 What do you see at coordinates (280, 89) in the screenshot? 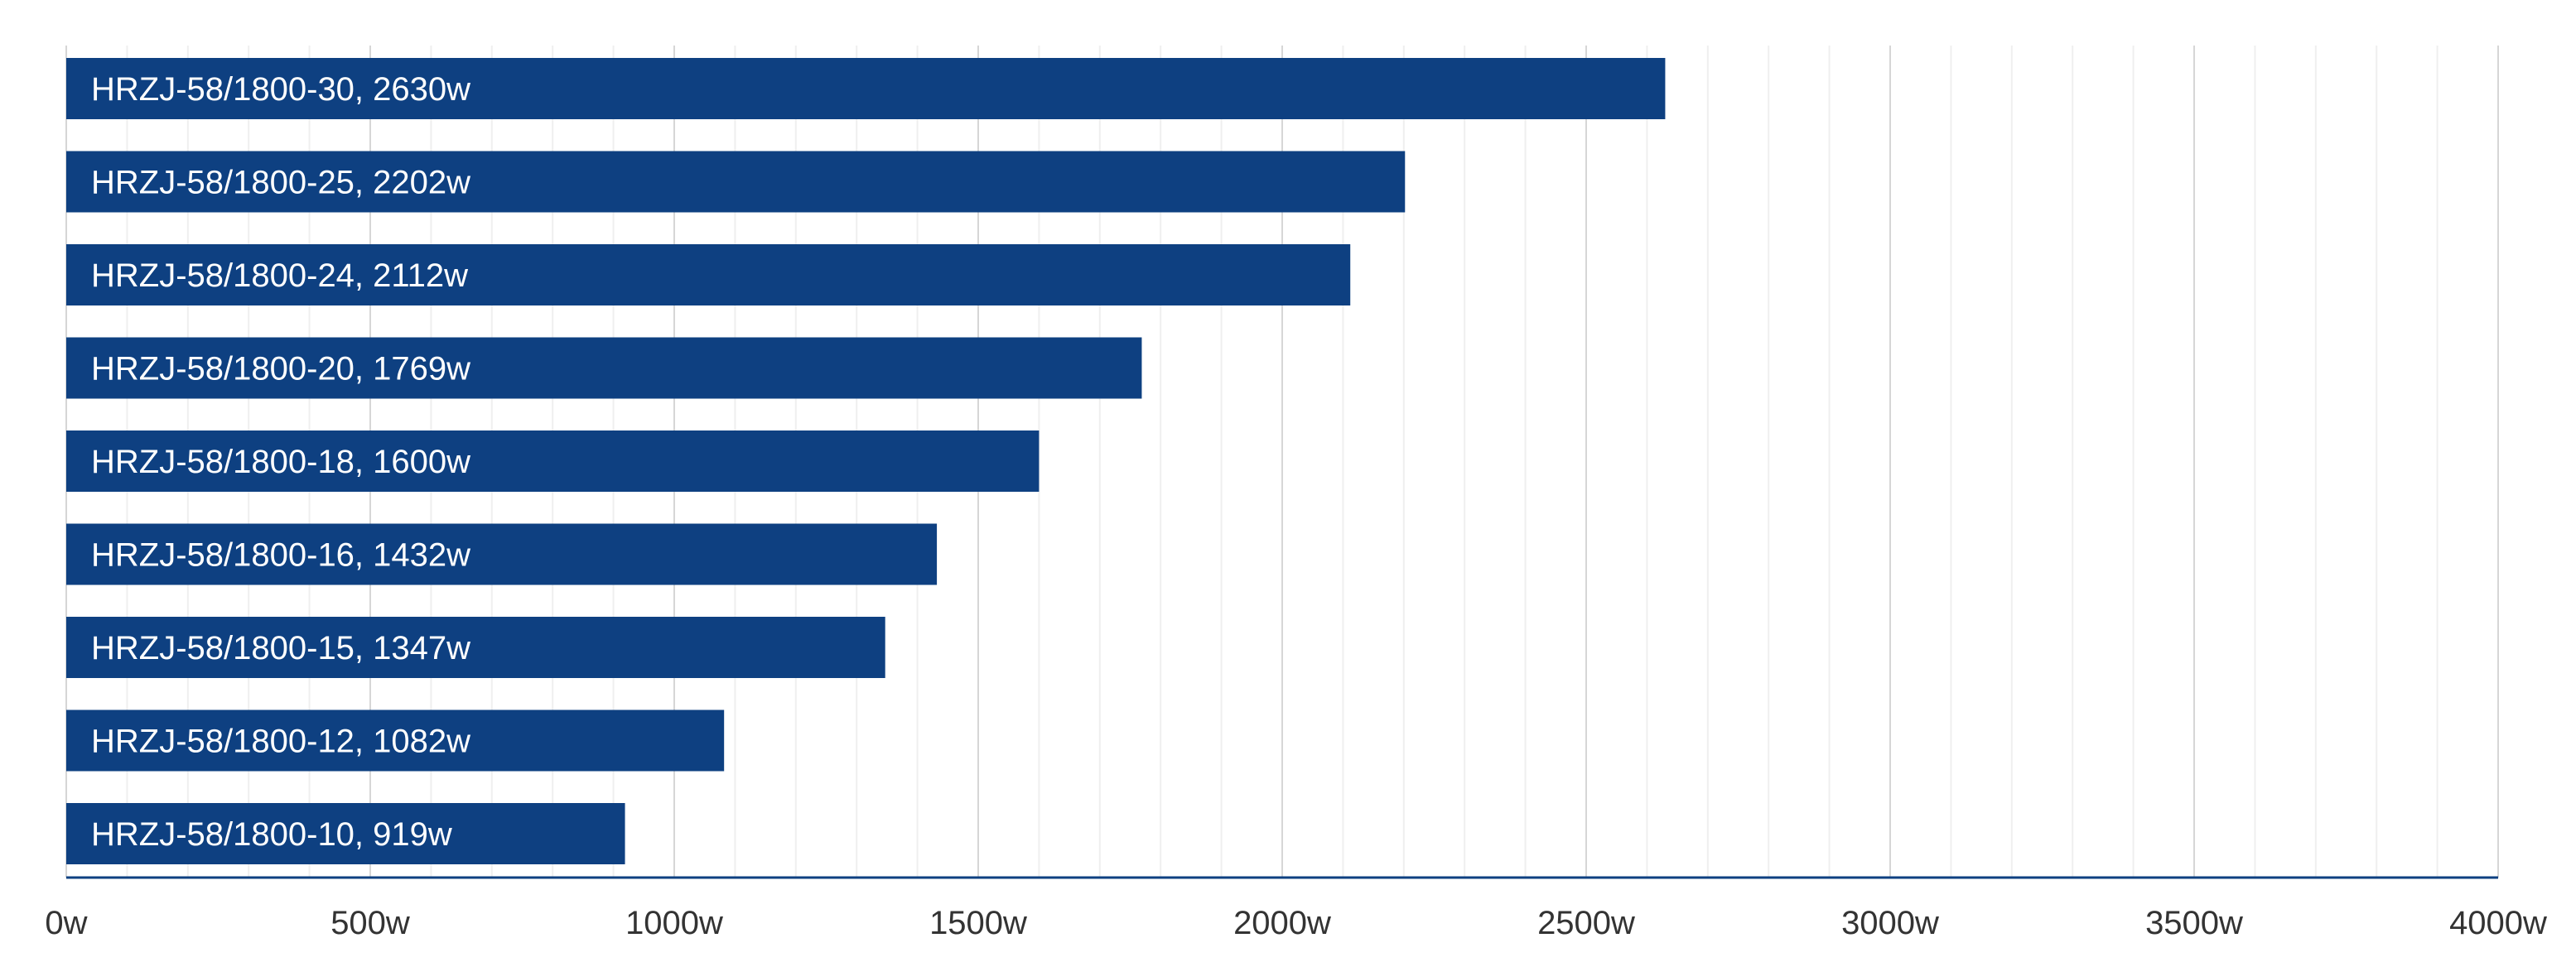
I see `bar-data-label: HRZJ-58/1800-30, 2630w` at bounding box center [280, 89].